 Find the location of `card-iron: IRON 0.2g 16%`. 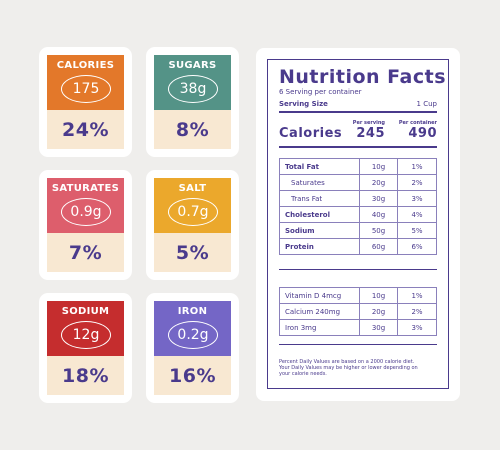

card-iron: IRON 0.2g 16% is located at coordinates (192, 348).